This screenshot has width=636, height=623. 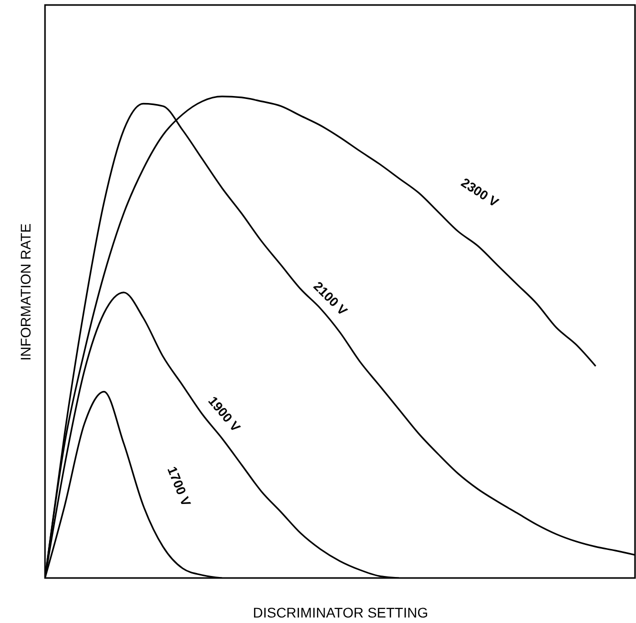 What do you see at coordinates (480, 192) in the screenshot?
I see `text: 2300 V` at bounding box center [480, 192].